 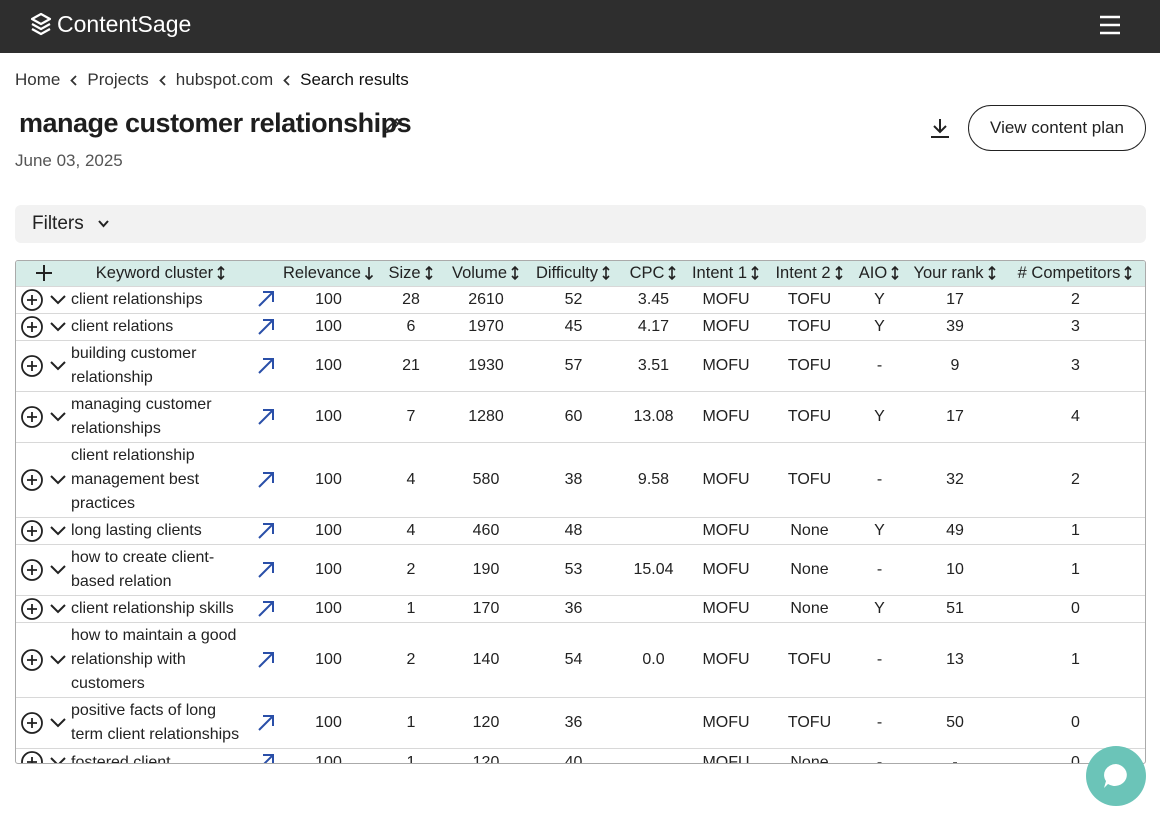 What do you see at coordinates (719, 273) in the screenshot?
I see `column-header: Intent 1` at bounding box center [719, 273].